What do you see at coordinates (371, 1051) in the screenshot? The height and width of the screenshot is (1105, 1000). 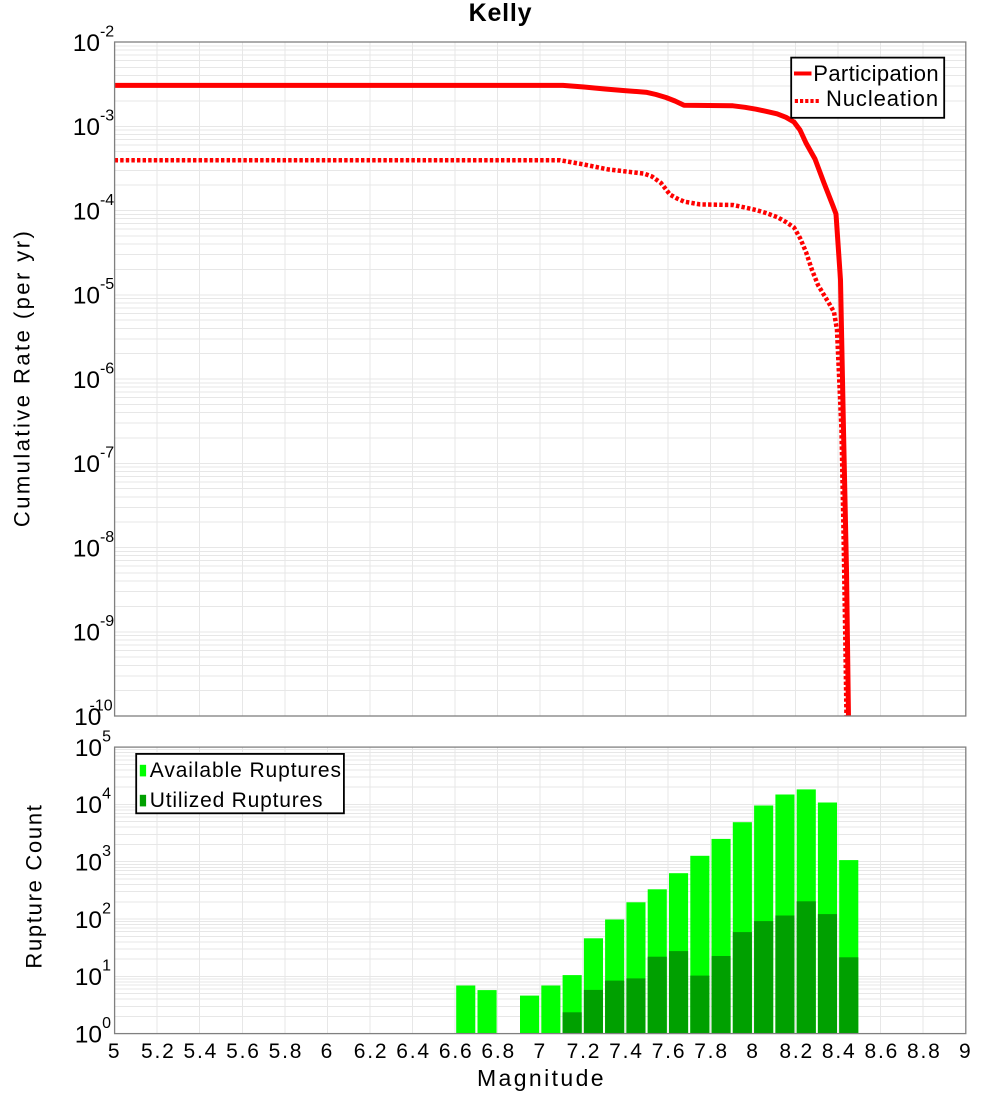 I see `svg-text: 6.2` at bounding box center [371, 1051].